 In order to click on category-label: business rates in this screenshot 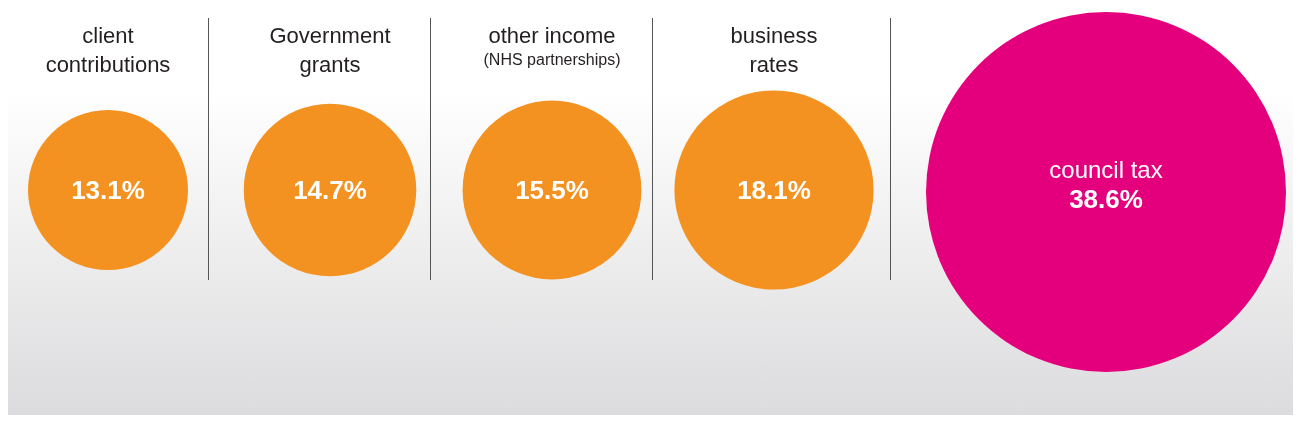, I will do `click(774, 50)`.